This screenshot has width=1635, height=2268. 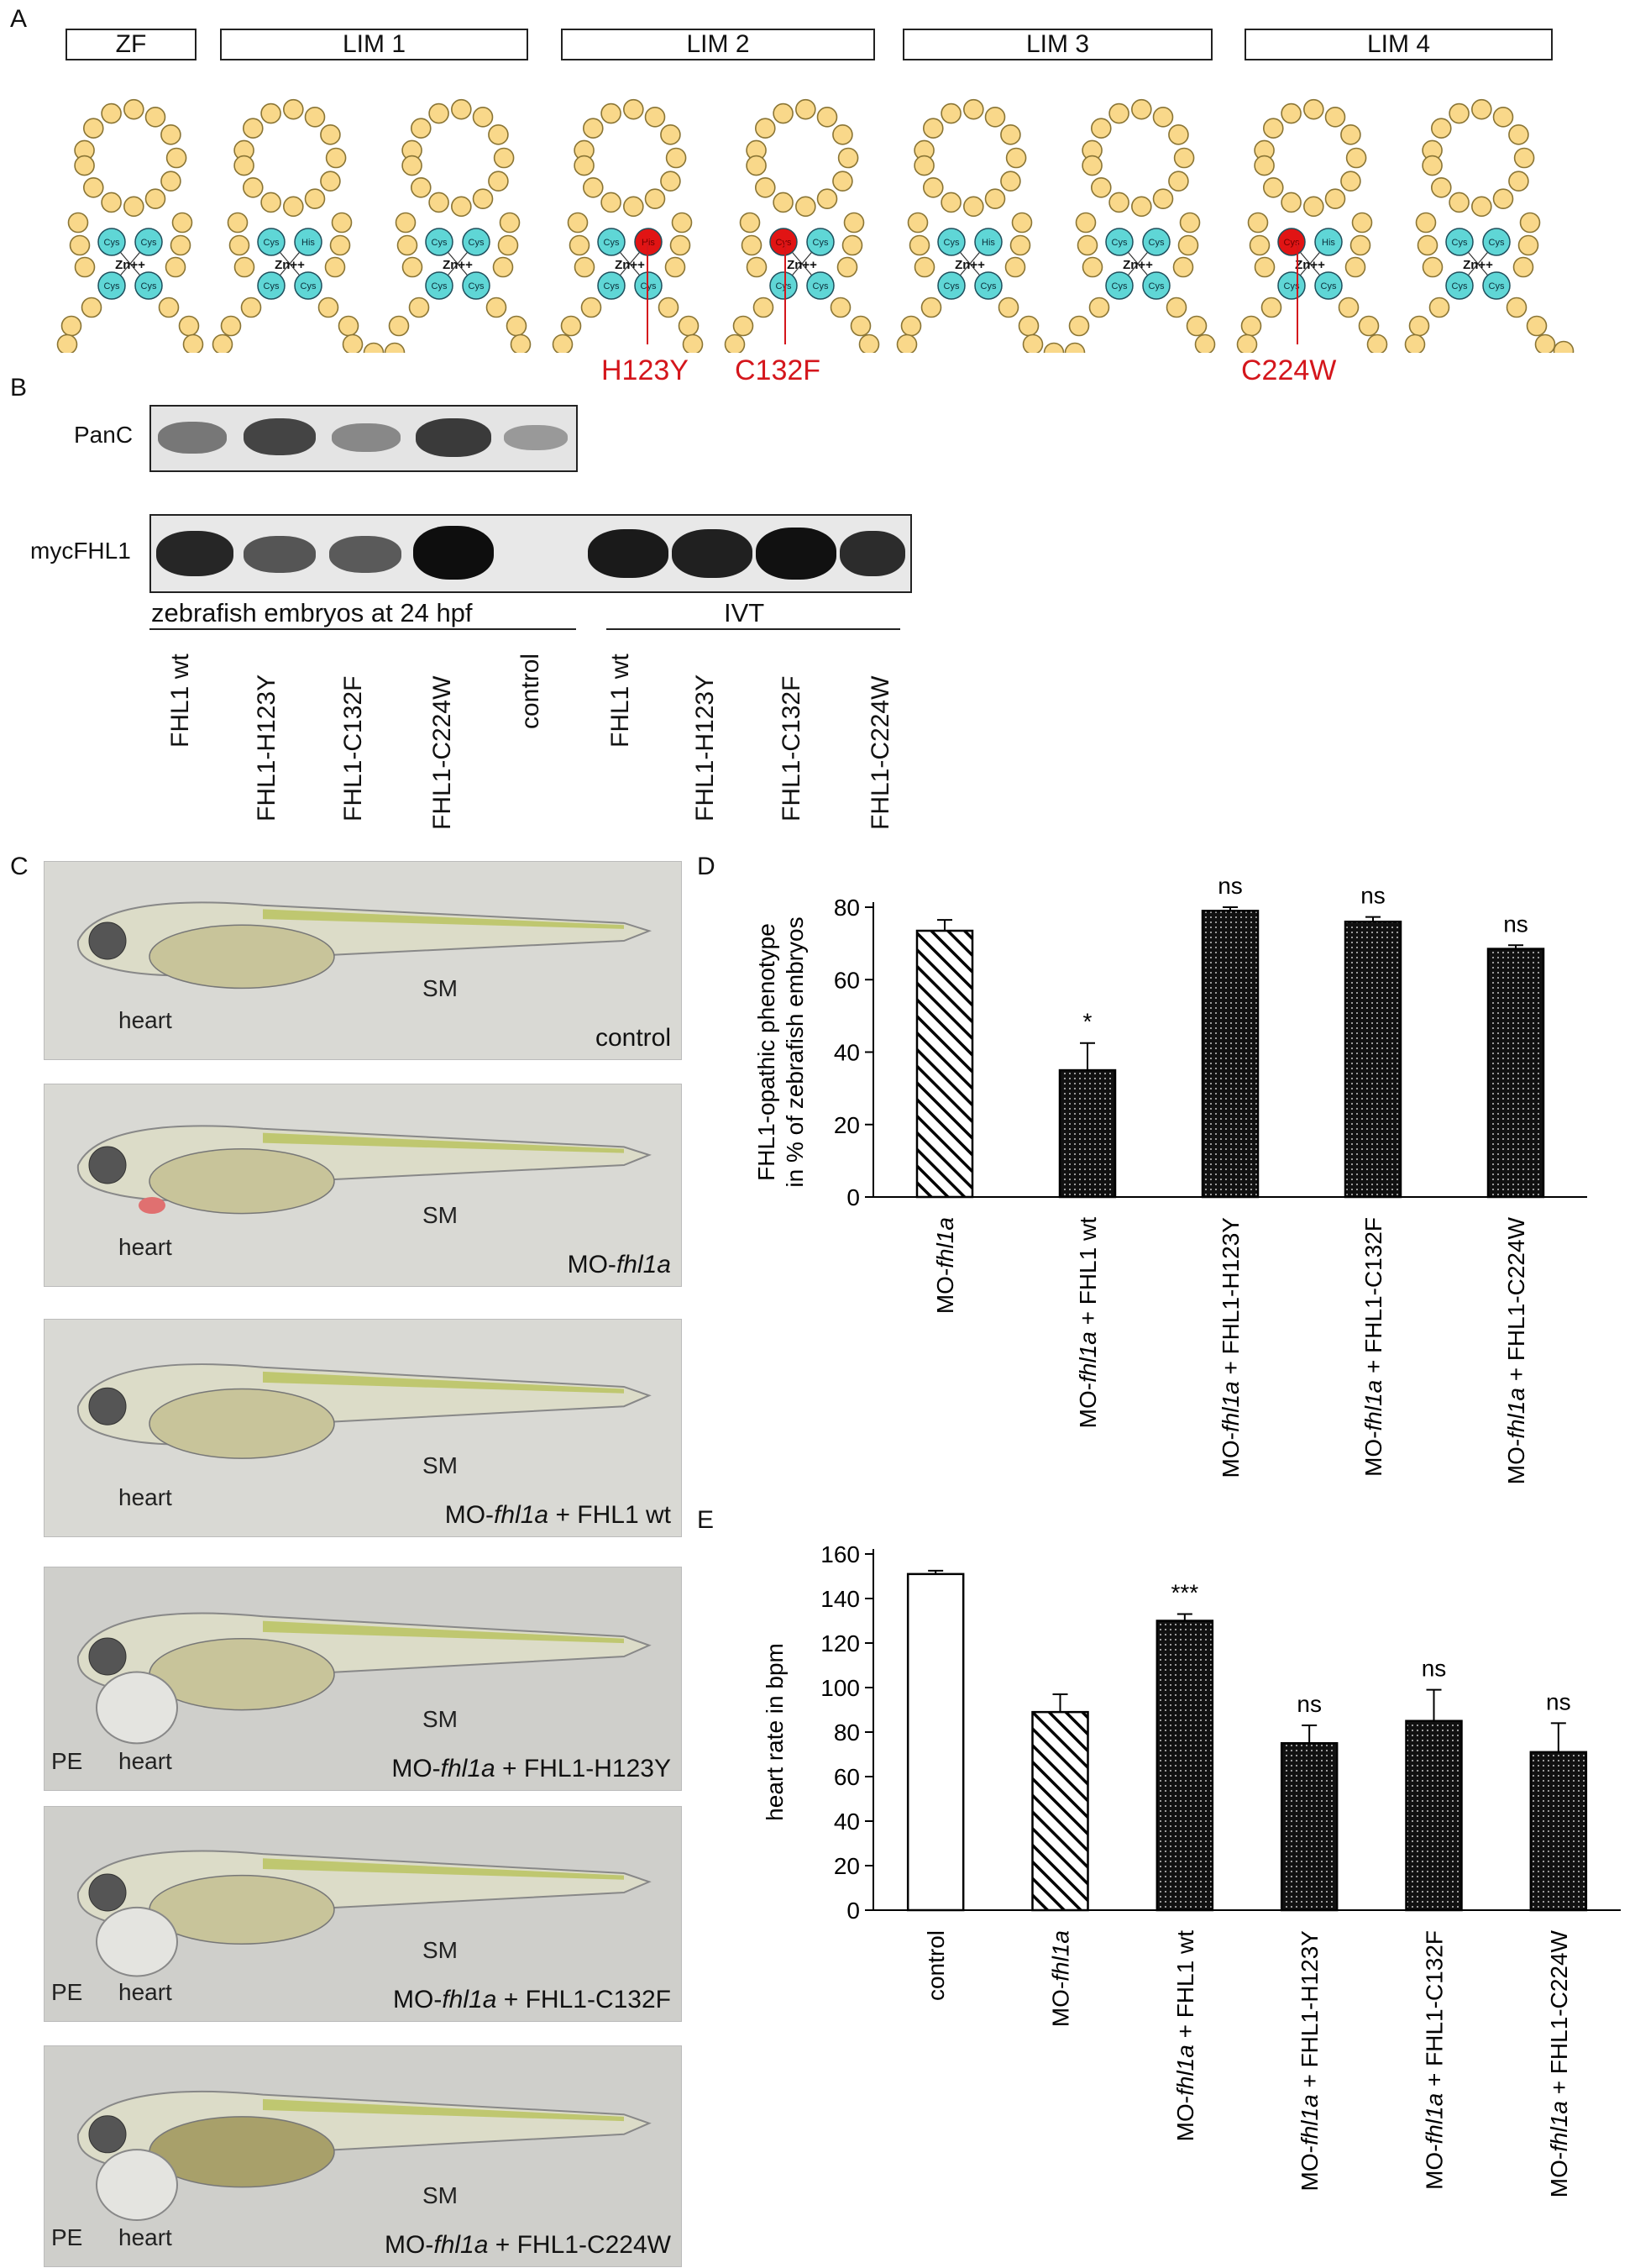 I want to click on fish-eye, so click(x=107, y=1656).